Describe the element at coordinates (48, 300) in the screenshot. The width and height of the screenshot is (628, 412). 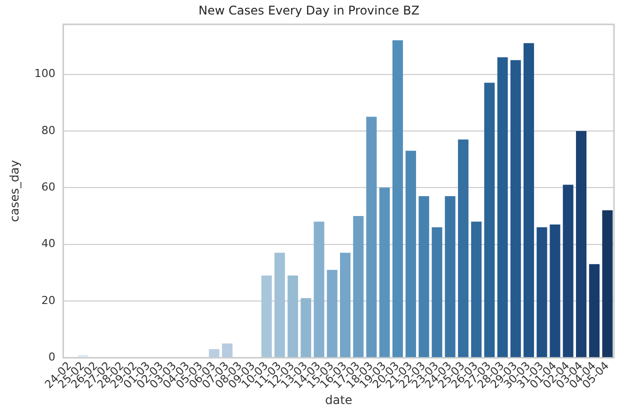
I see `y-tick-label: 20` at that location.